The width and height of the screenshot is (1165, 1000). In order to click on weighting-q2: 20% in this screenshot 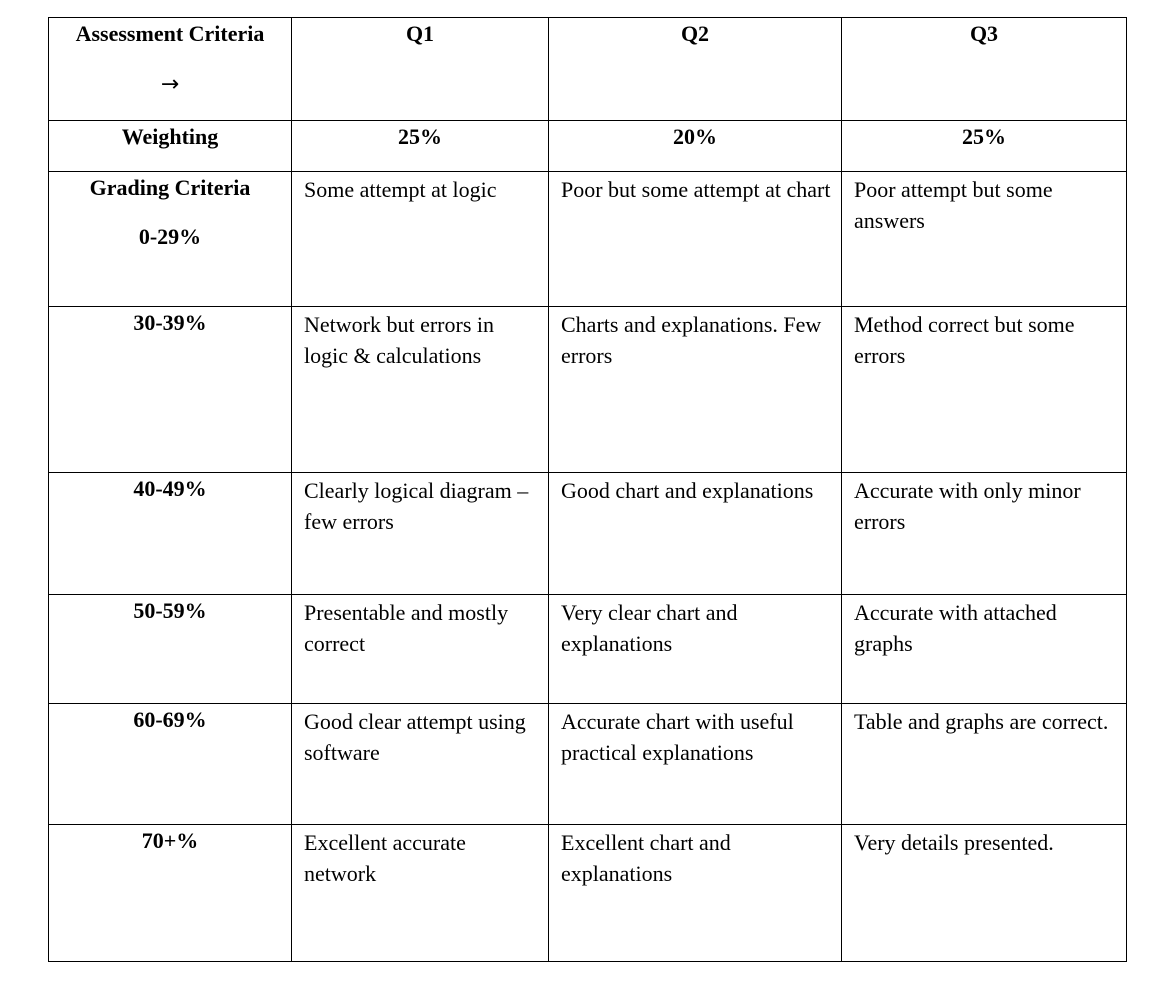, I will do `click(695, 146)`.